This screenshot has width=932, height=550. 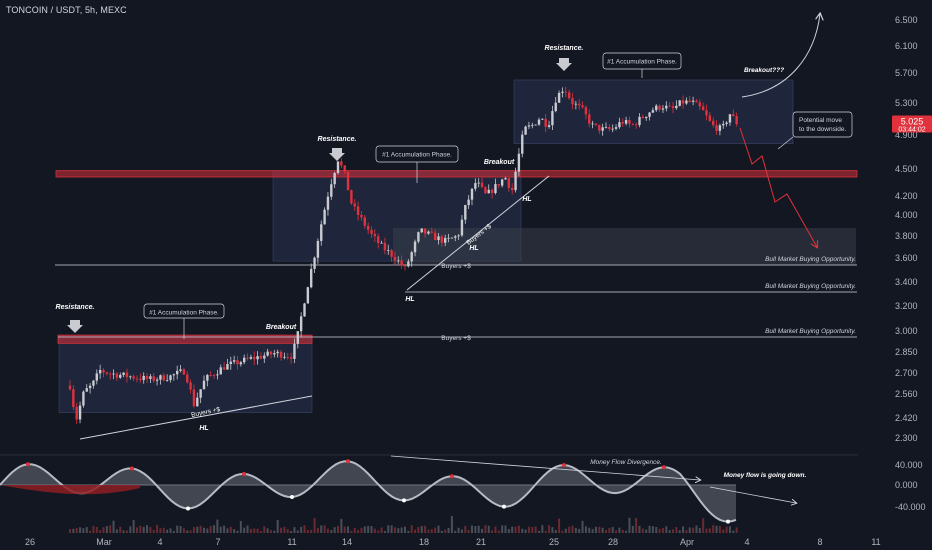 What do you see at coordinates (626, 462) in the screenshot?
I see `divergence-label: Money Flow Divergence.` at bounding box center [626, 462].